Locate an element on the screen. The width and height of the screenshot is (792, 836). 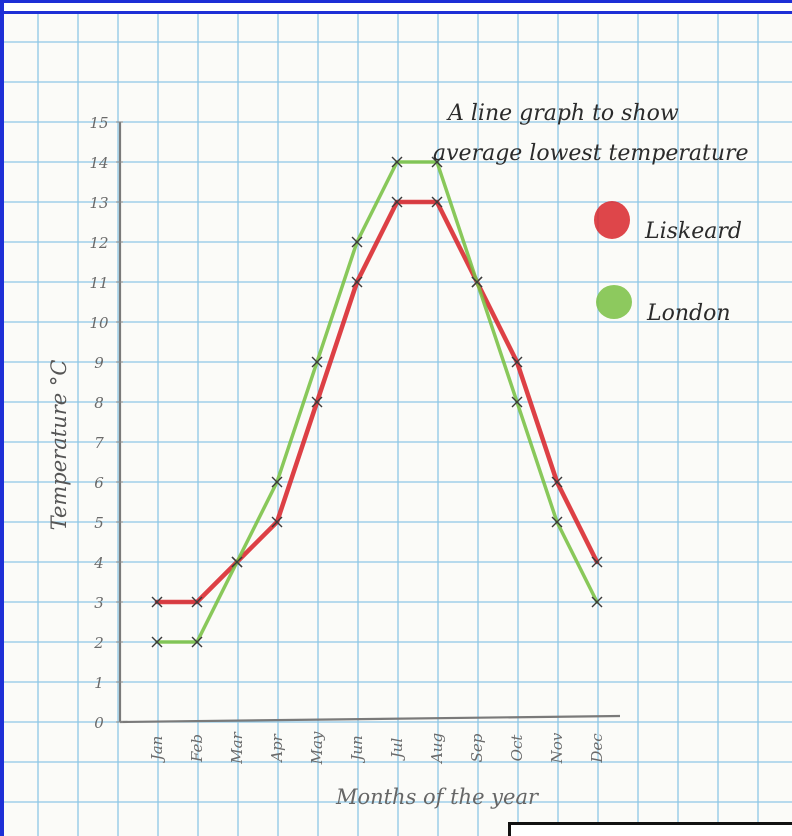
x-tick-label: Jan is located at coordinates (157, 750).